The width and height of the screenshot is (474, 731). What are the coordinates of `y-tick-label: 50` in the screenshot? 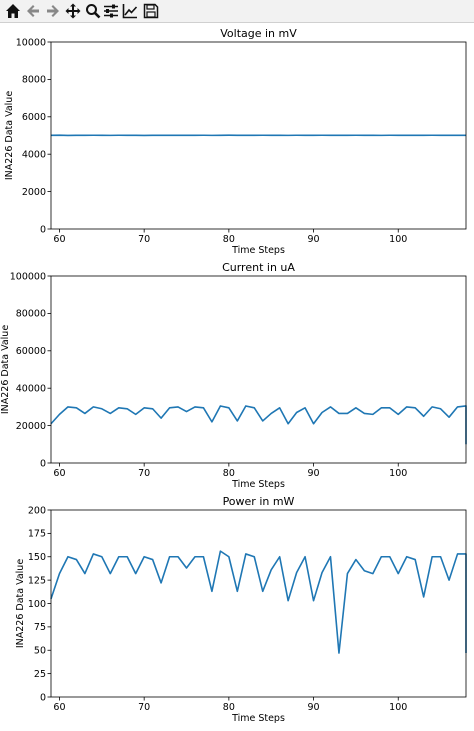 It's located at (40, 651).